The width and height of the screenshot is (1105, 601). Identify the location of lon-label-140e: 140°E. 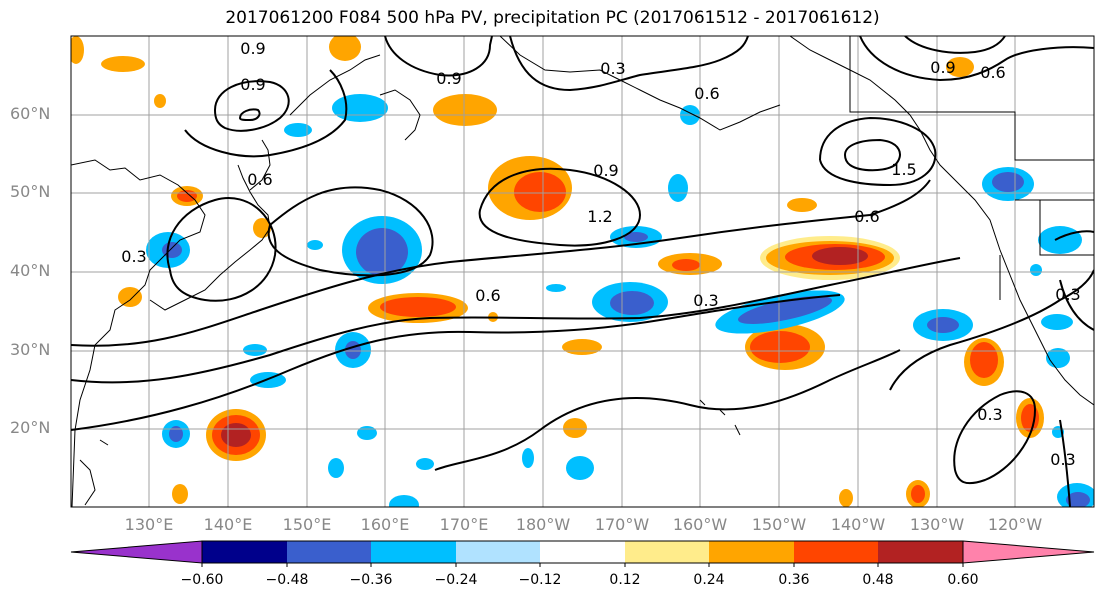
(228, 524).